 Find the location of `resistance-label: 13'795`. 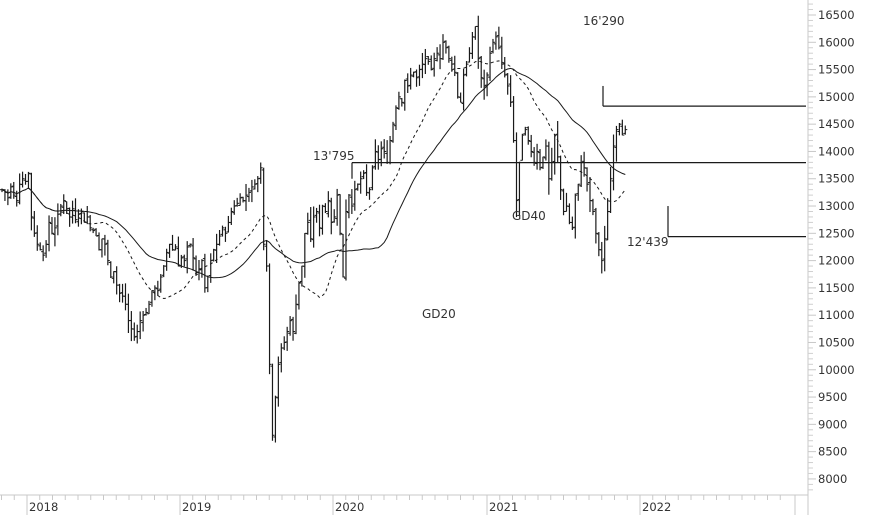

resistance-label: 13'795 is located at coordinates (333, 156).